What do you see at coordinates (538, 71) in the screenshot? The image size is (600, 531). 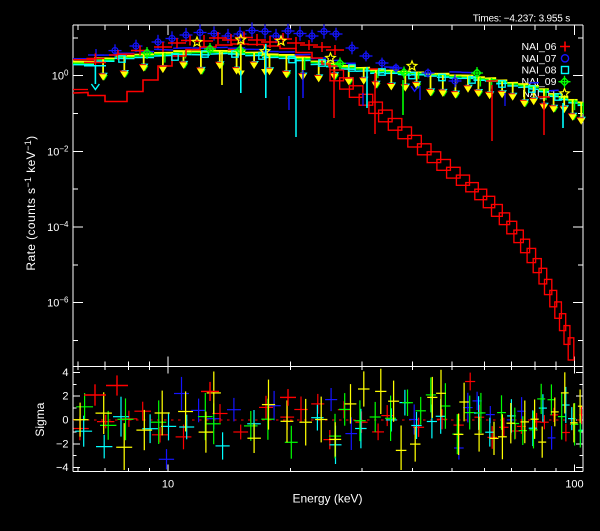 I see `svg-text: NAI_08` at bounding box center [538, 71].